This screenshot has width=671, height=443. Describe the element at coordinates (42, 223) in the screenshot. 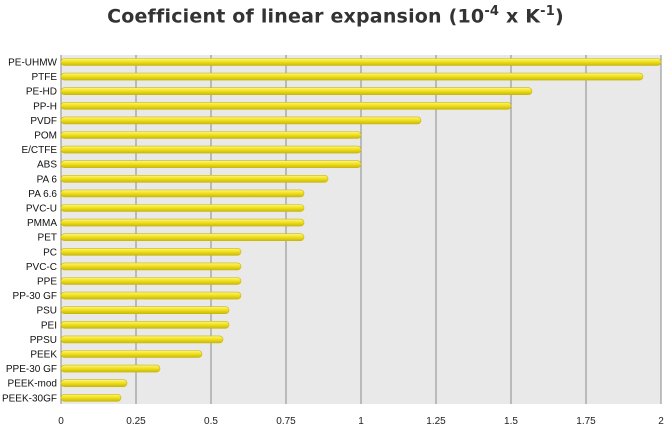

I see `category-label: PMMA` at that location.